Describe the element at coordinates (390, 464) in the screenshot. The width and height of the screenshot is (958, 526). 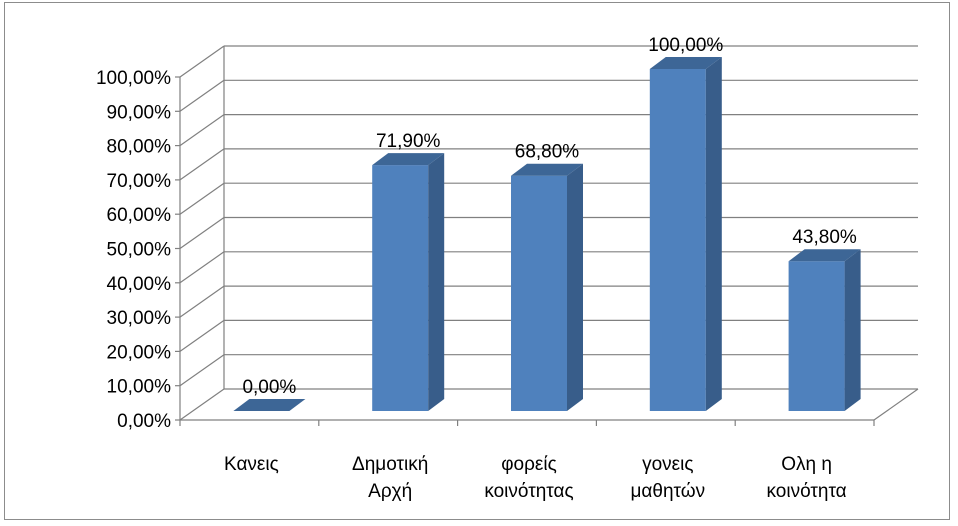
I see `category-label: Δημοτική` at that location.